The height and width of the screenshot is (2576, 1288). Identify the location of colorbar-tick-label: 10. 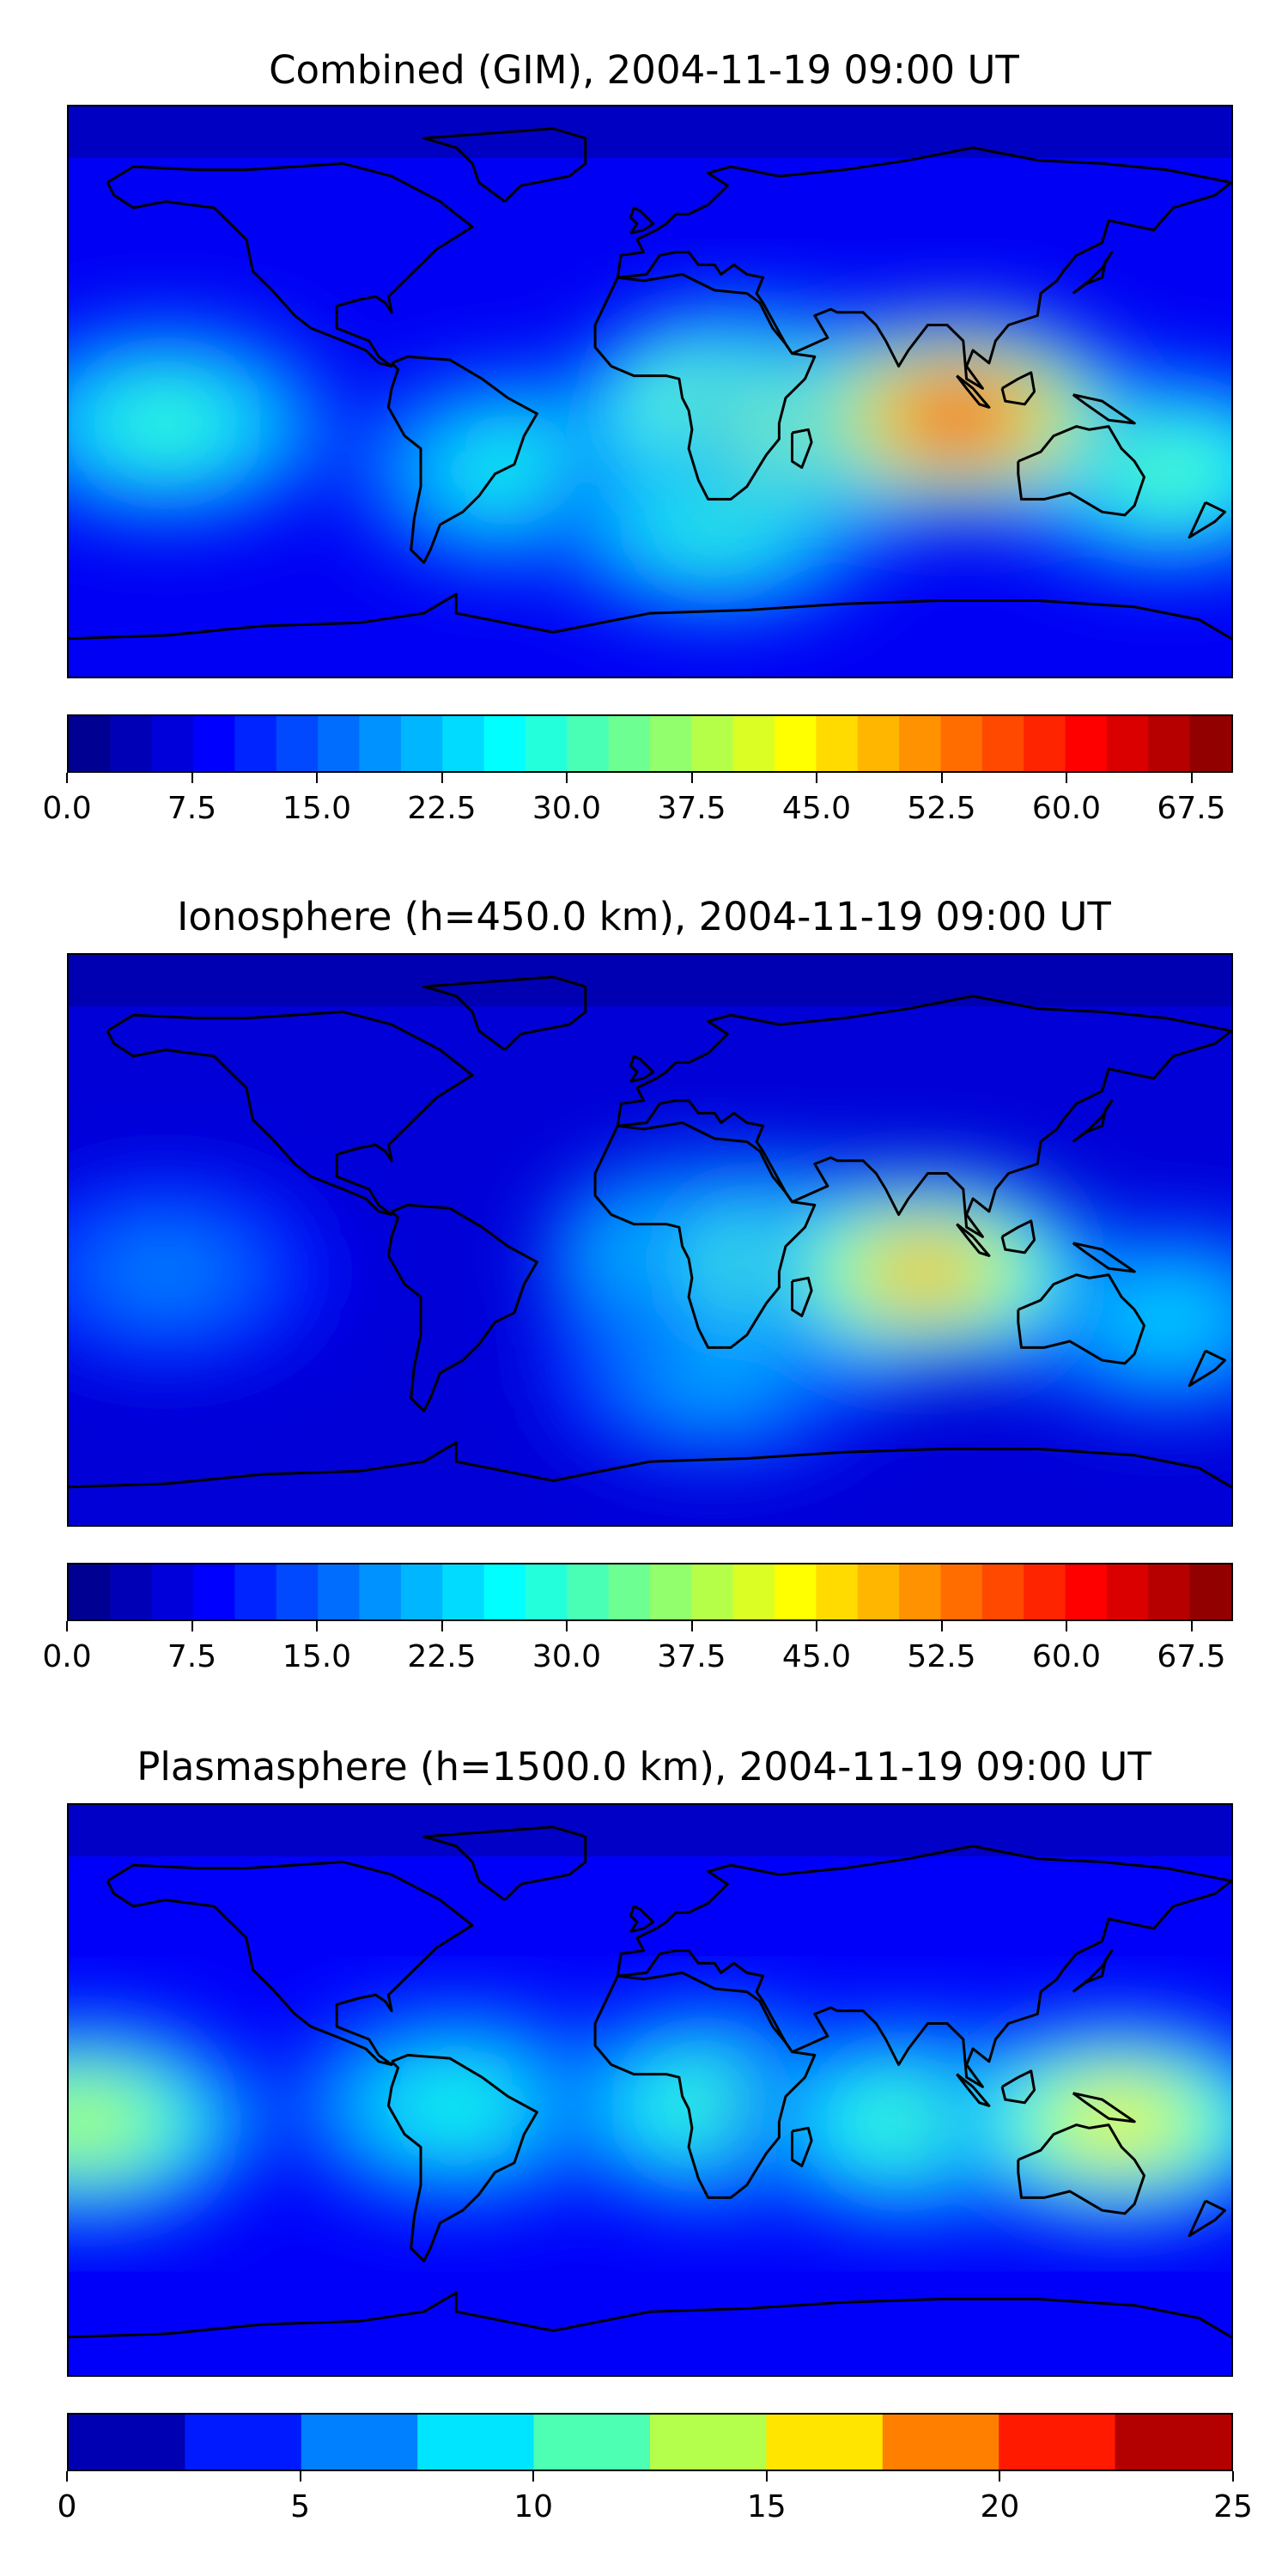
(533, 2507).